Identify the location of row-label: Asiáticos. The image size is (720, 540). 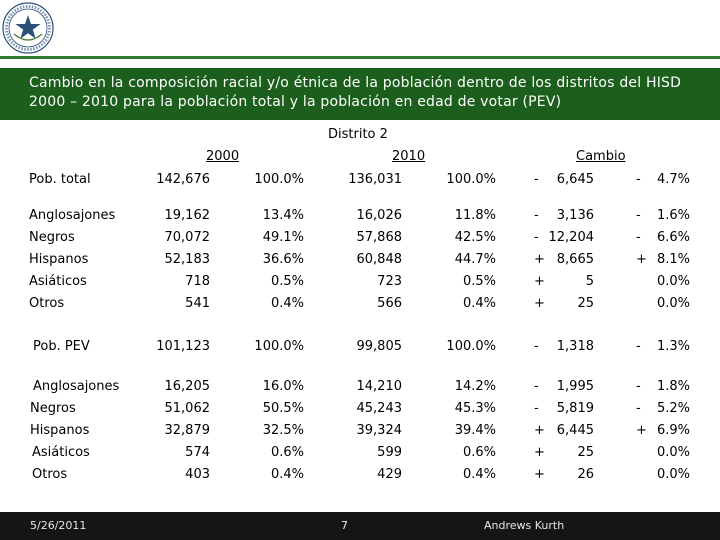
(58, 281).